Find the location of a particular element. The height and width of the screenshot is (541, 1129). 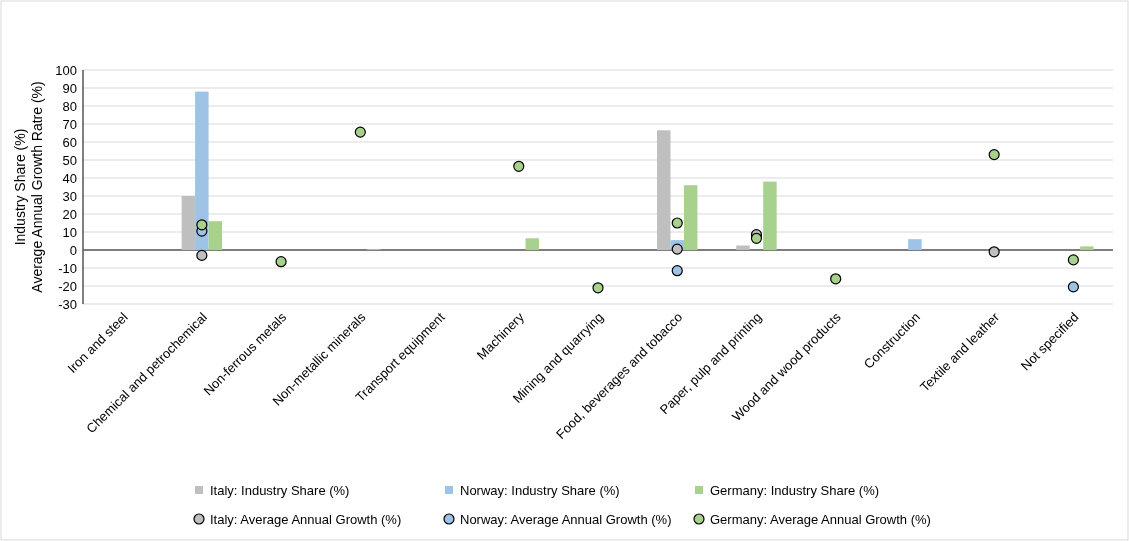

legend-label: Italy: Average Annual Growth (%) is located at coordinates (306, 519).